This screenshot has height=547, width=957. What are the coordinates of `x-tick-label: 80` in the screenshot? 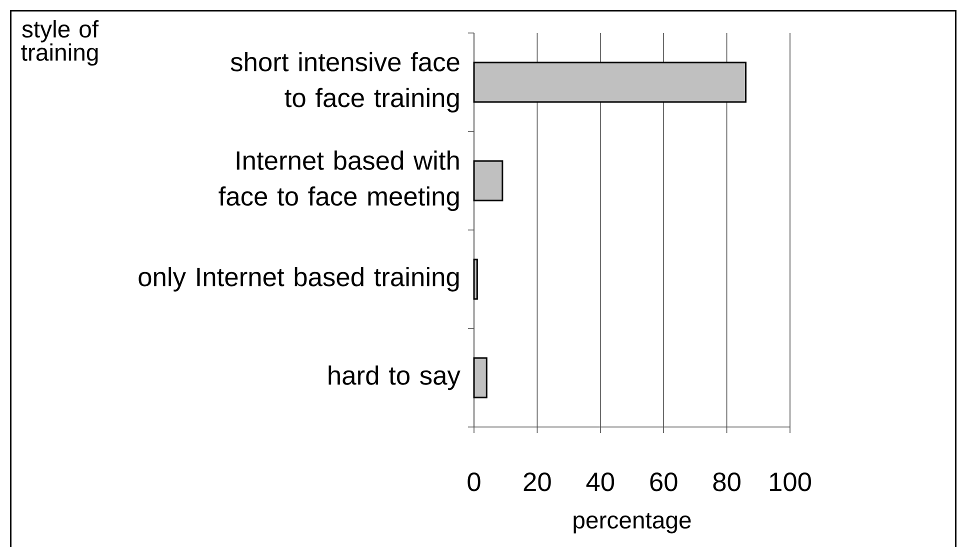 It's located at (726, 482).